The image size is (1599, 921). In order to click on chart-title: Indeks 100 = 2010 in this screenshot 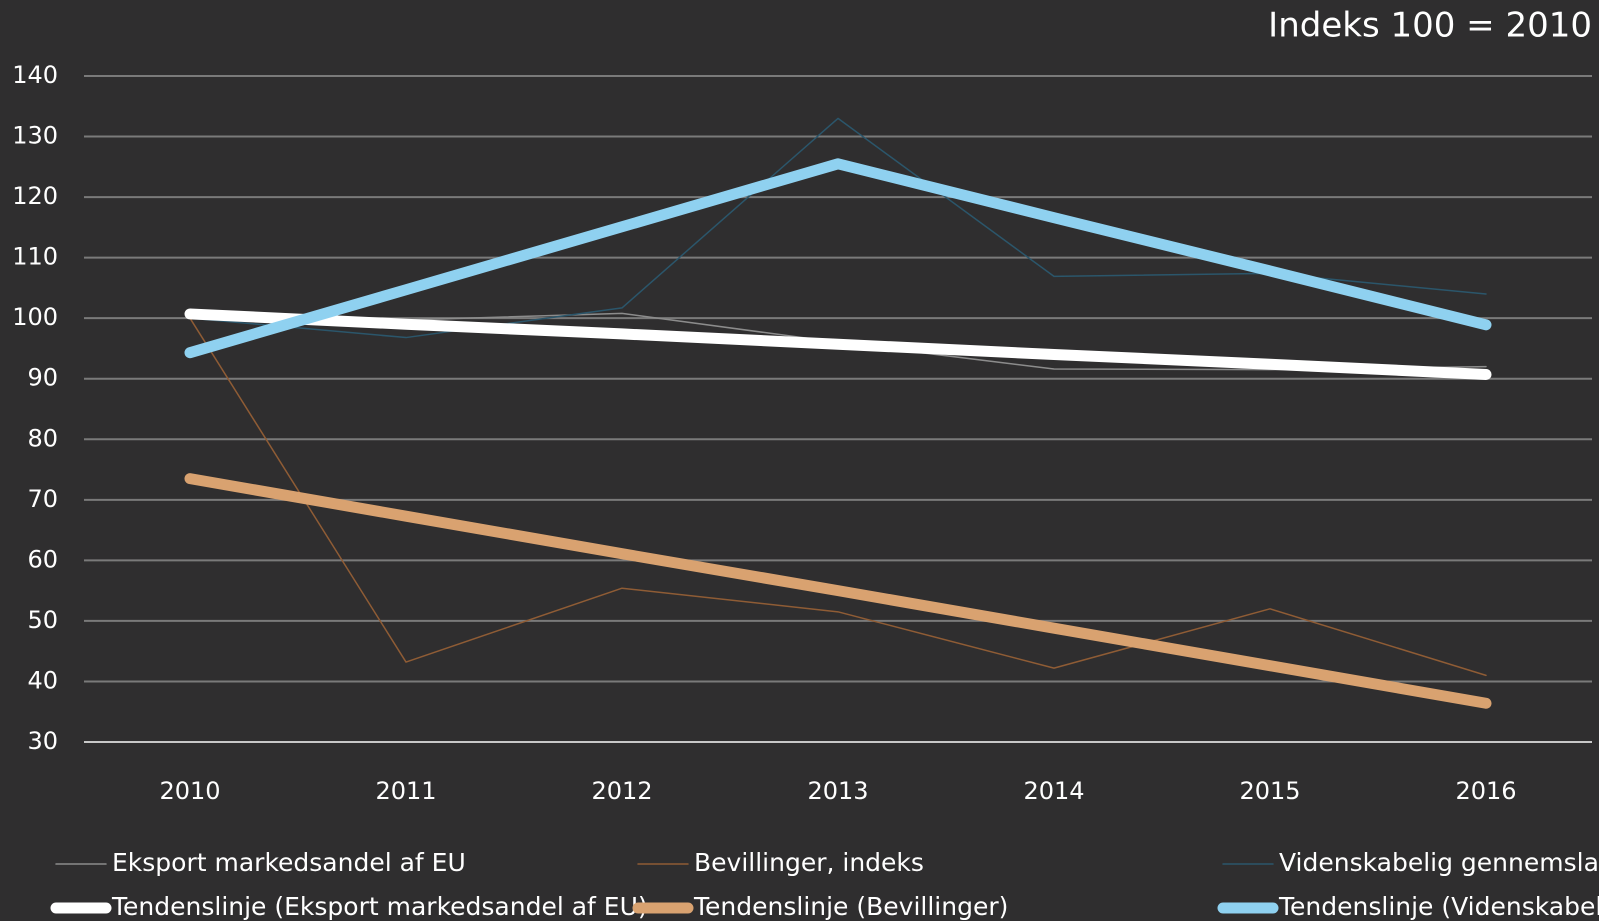, I will do `click(1430, 26)`.